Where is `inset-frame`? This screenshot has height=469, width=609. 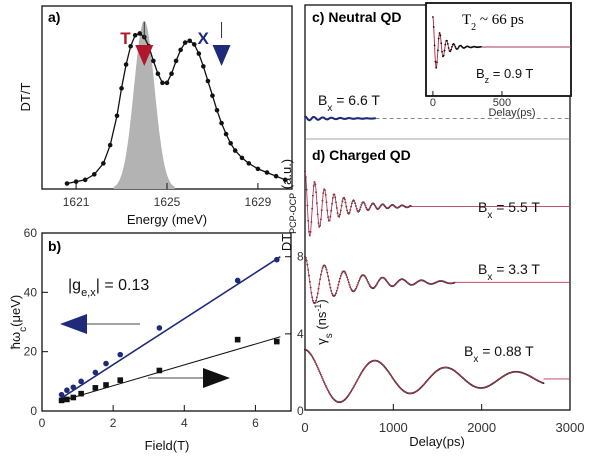
inset-frame is located at coordinates (498, 49).